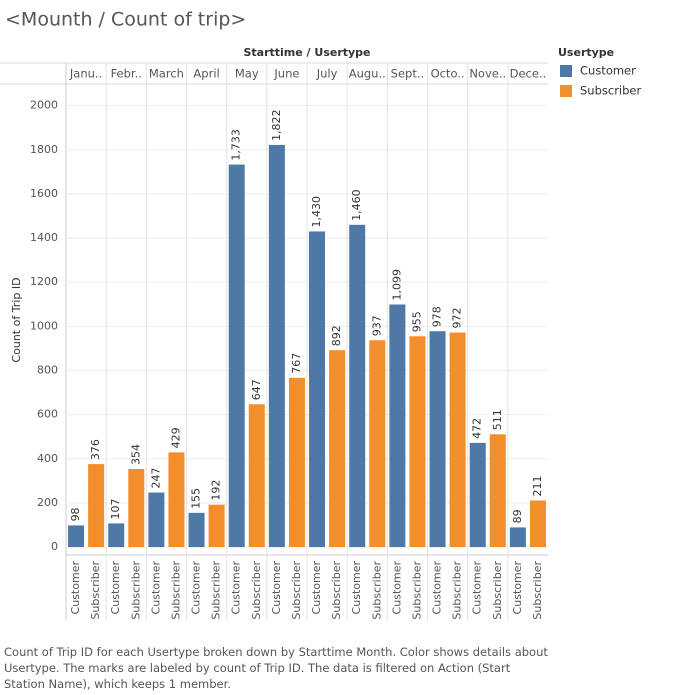  I want to click on y-tick-label: 0, so click(54, 546).